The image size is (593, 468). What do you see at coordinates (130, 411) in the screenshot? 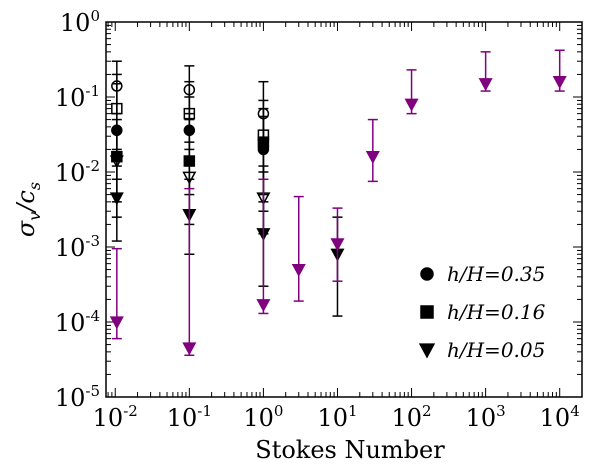
I see `x-tick-exponent: -2` at bounding box center [130, 411].